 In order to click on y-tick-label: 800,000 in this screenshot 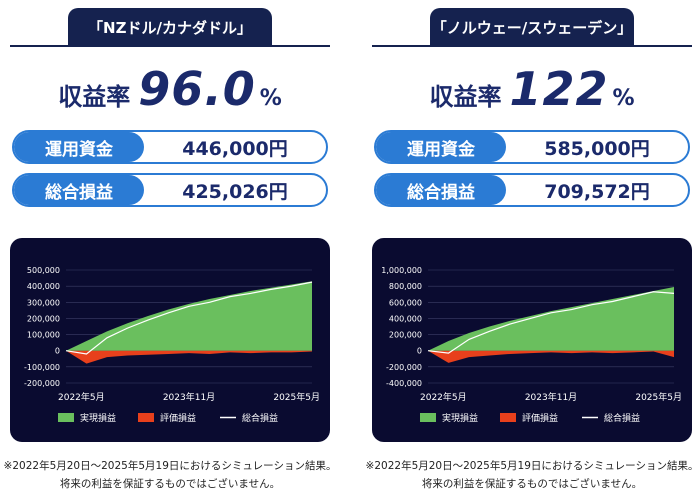, I will do `click(405, 286)`.